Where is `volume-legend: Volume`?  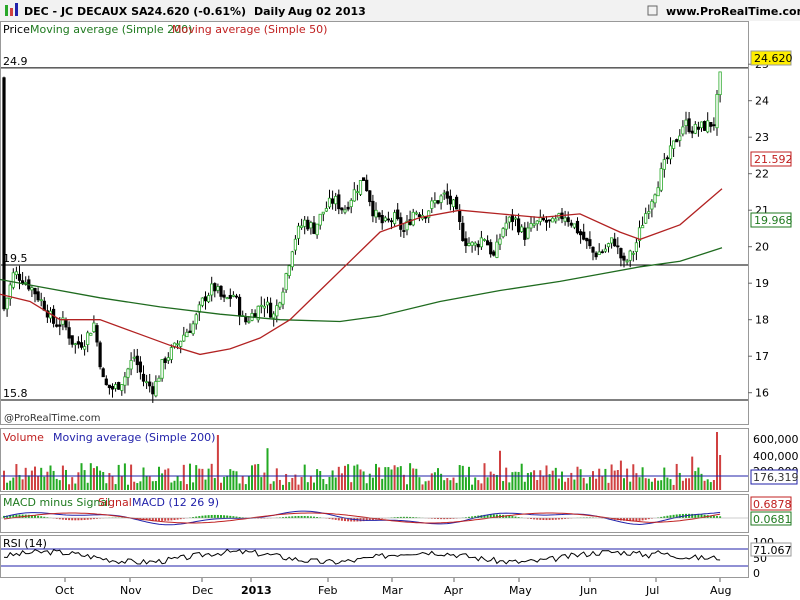
volume-legend: Volume is located at coordinates (23, 437).